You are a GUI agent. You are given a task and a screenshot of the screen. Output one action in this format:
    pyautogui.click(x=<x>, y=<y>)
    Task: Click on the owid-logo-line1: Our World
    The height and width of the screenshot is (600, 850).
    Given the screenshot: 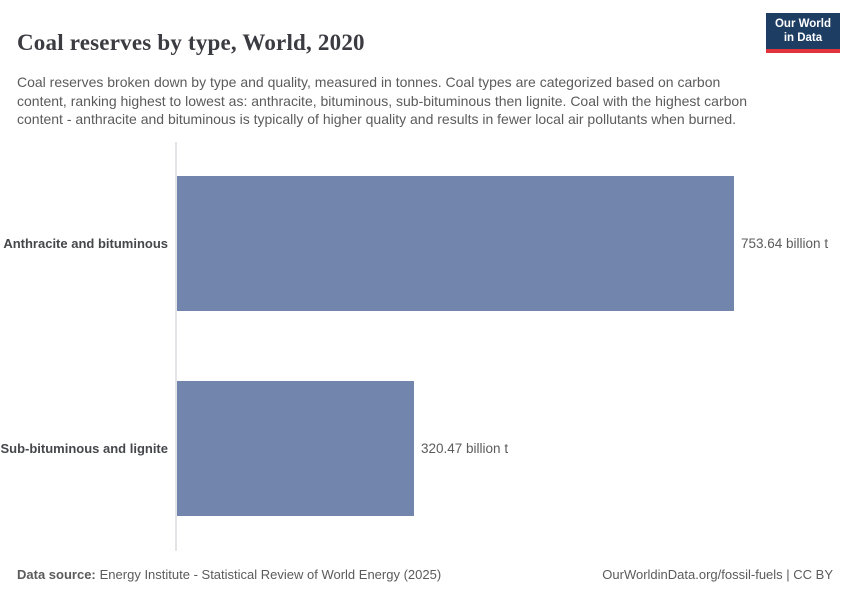 What is the action you would take?
    pyautogui.click(x=802, y=24)
    